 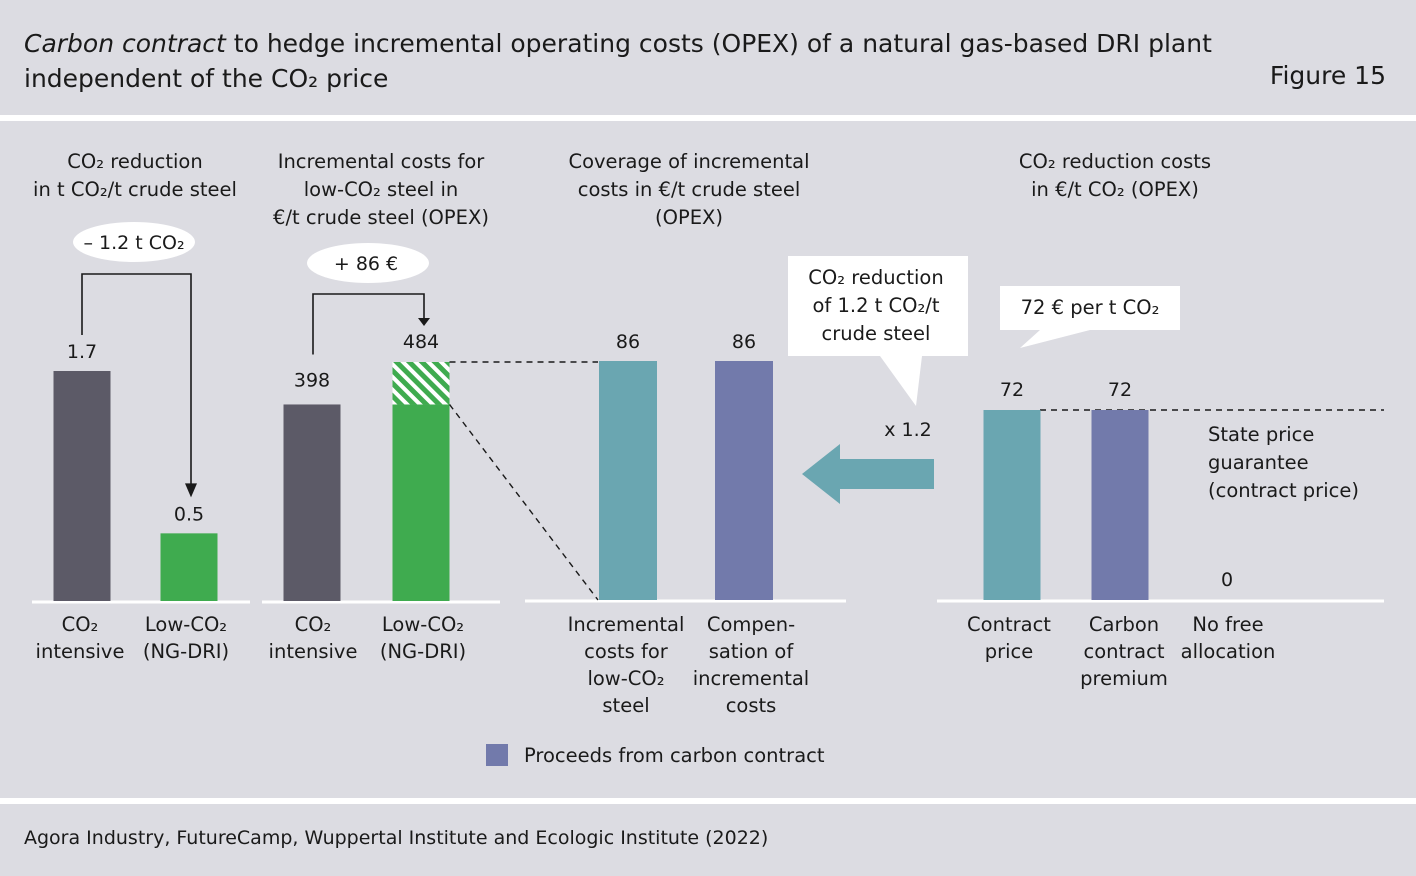 What do you see at coordinates (688, 161) in the screenshot?
I see `panel-3-header-line-1: Coverage of incremental` at bounding box center [688, 161].